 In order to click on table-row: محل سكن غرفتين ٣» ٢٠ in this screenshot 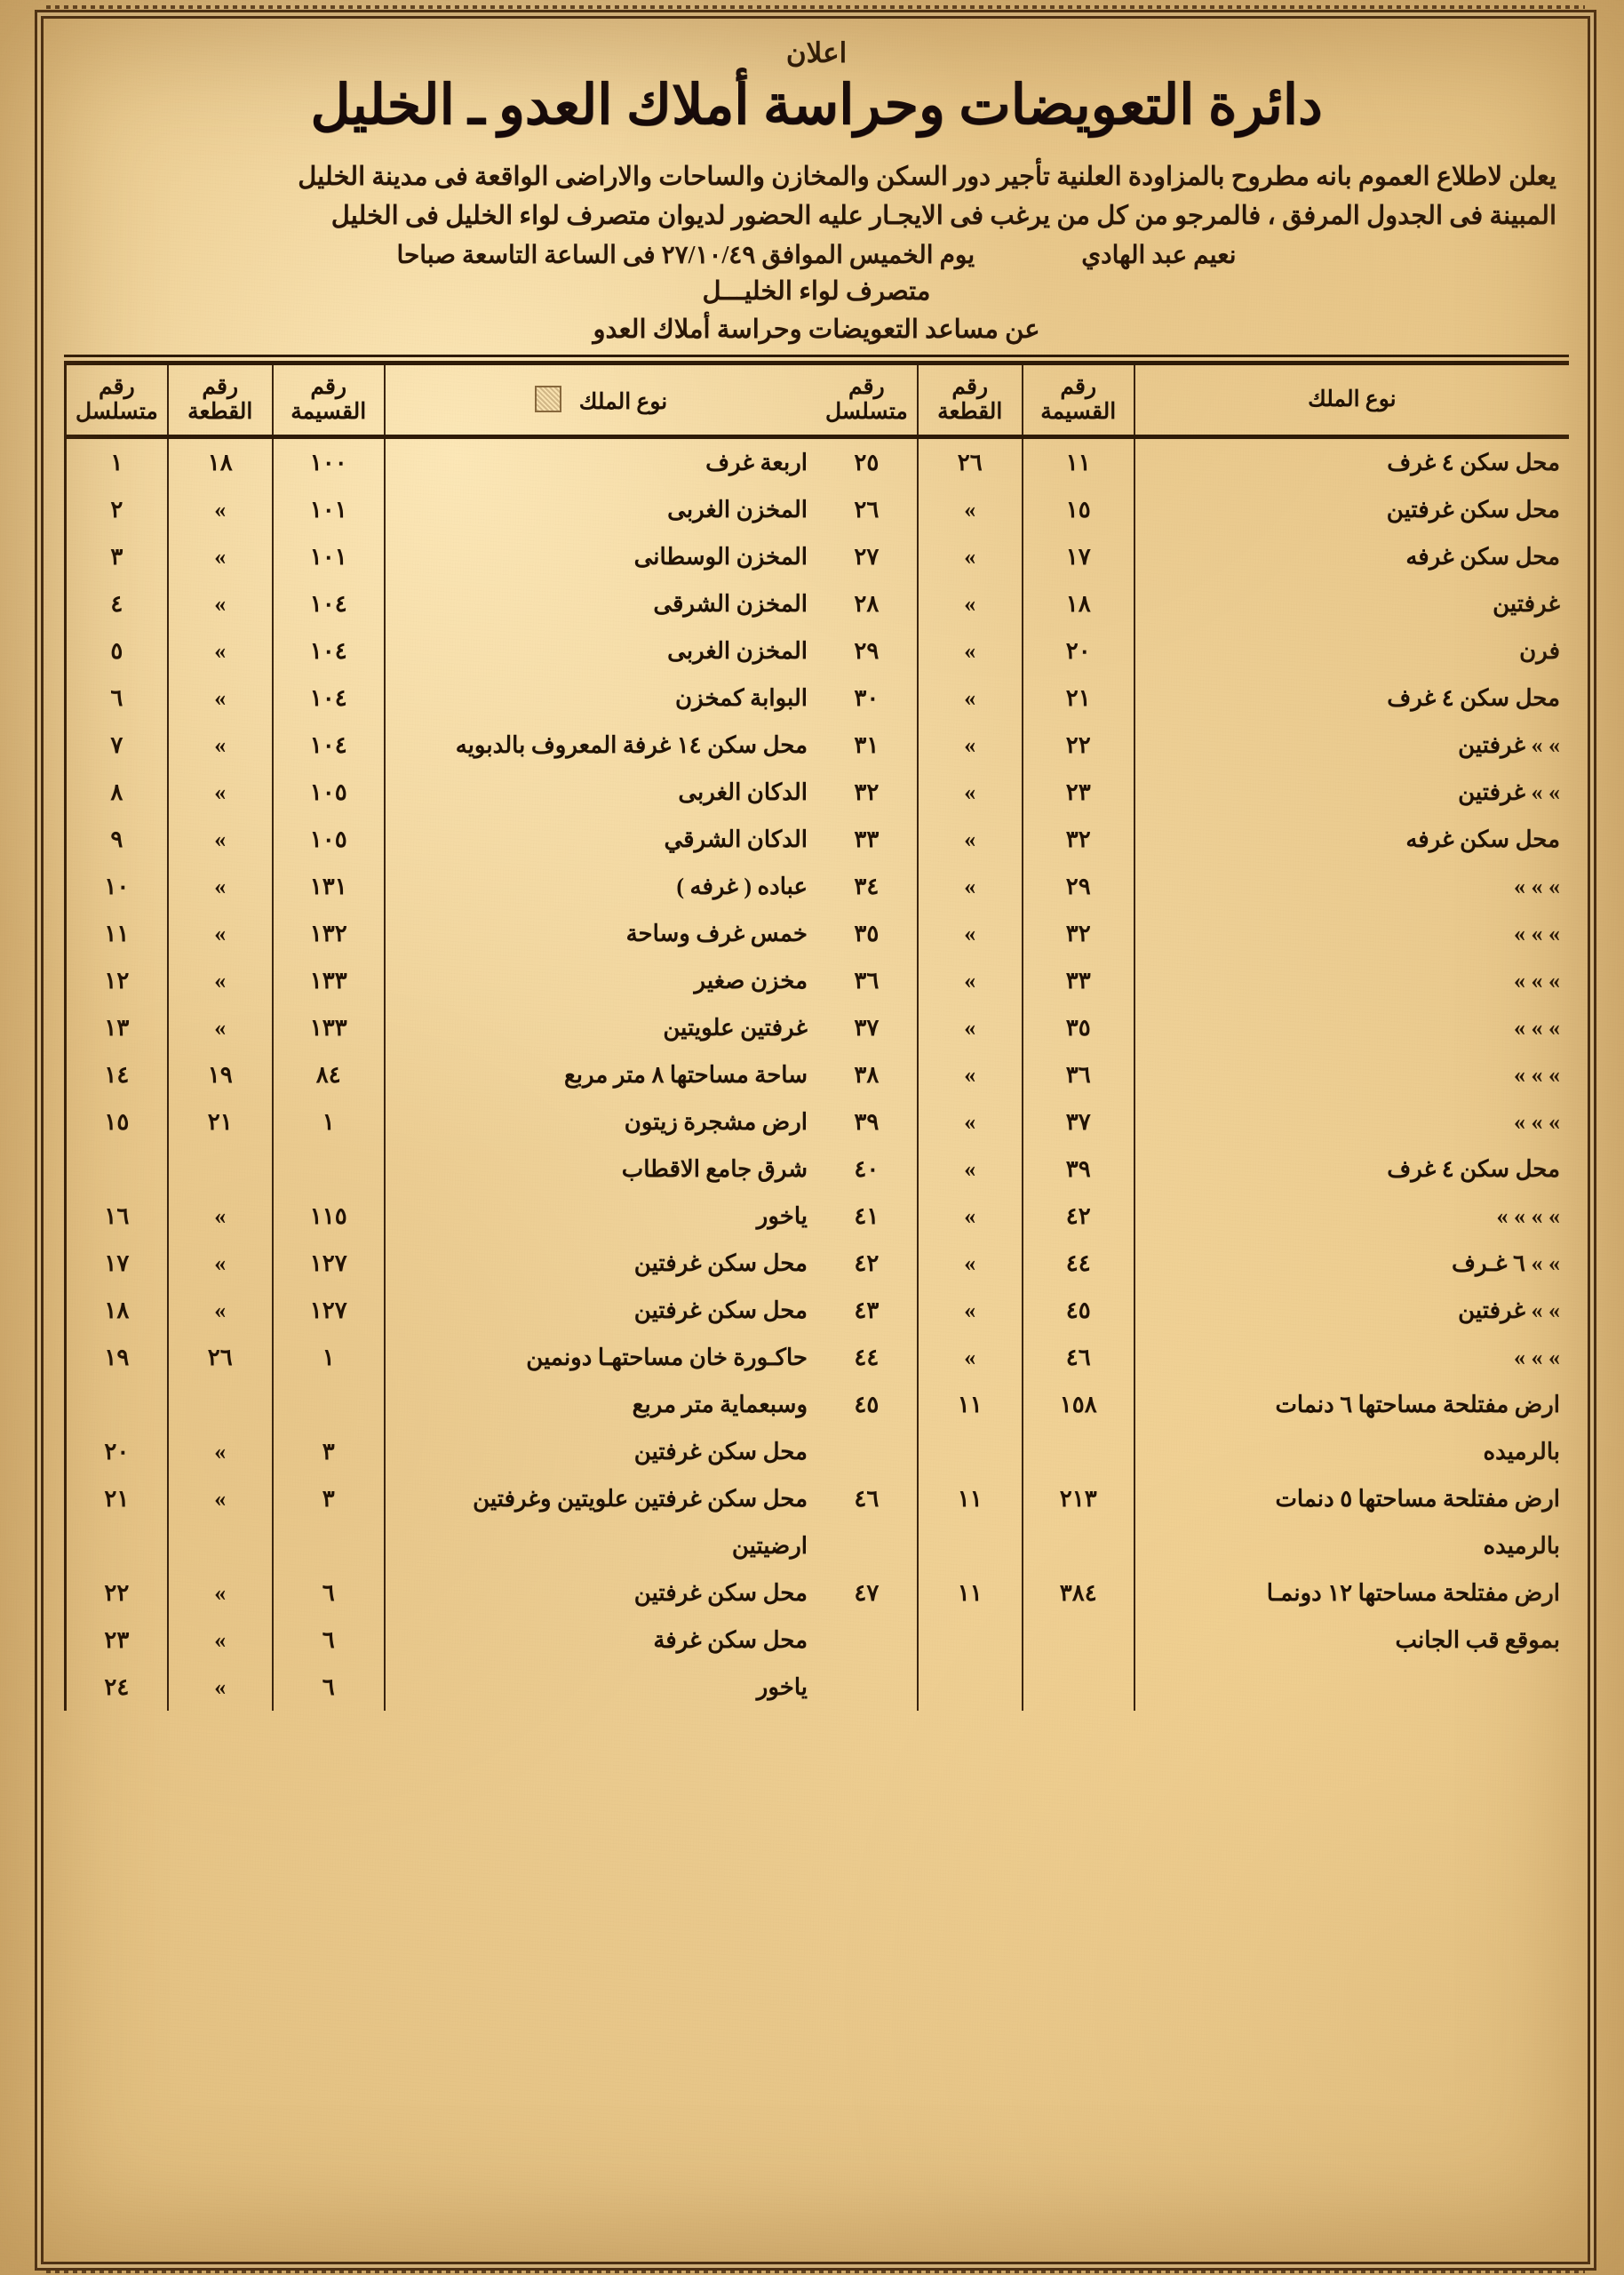, I will do `click(441, 1452)`.